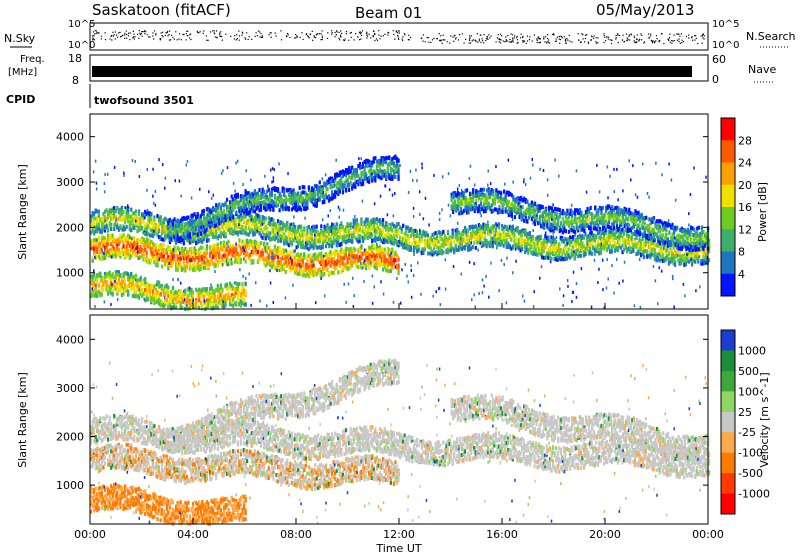 The height and width of the screenshot is (558, 800). What do you see at coordinates (645, 10) in the screenshot?
I see `date-title: 05/May/2013` at bounding box center [645, 10].